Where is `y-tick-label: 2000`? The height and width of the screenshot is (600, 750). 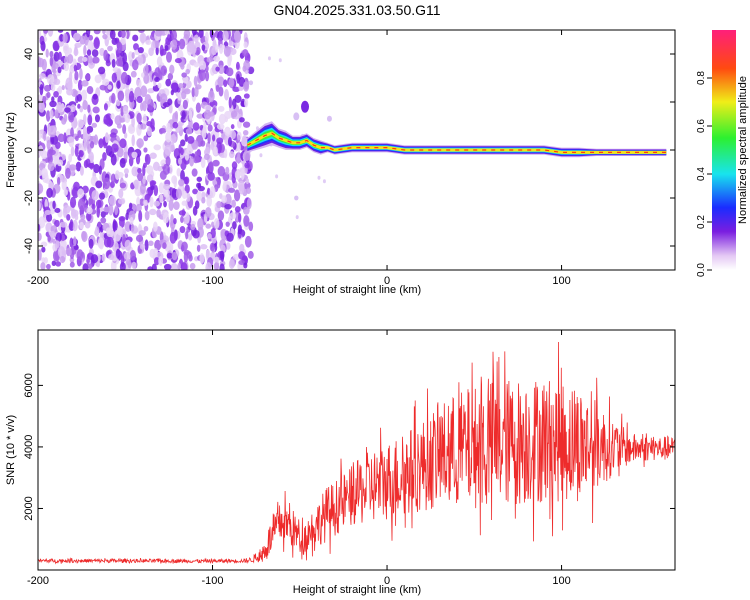 y-tick-label: 2000 is located at coordinates (29, 508).